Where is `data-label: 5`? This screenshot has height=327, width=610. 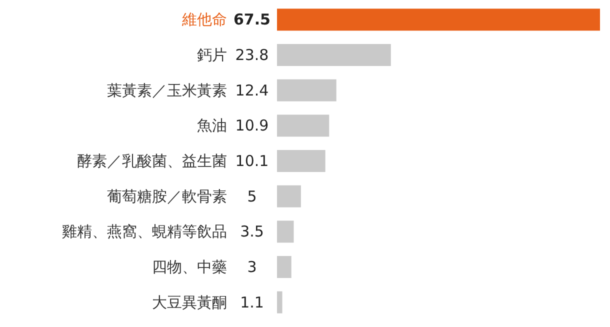 data-label: 5 is located at coordinates (252, 196).